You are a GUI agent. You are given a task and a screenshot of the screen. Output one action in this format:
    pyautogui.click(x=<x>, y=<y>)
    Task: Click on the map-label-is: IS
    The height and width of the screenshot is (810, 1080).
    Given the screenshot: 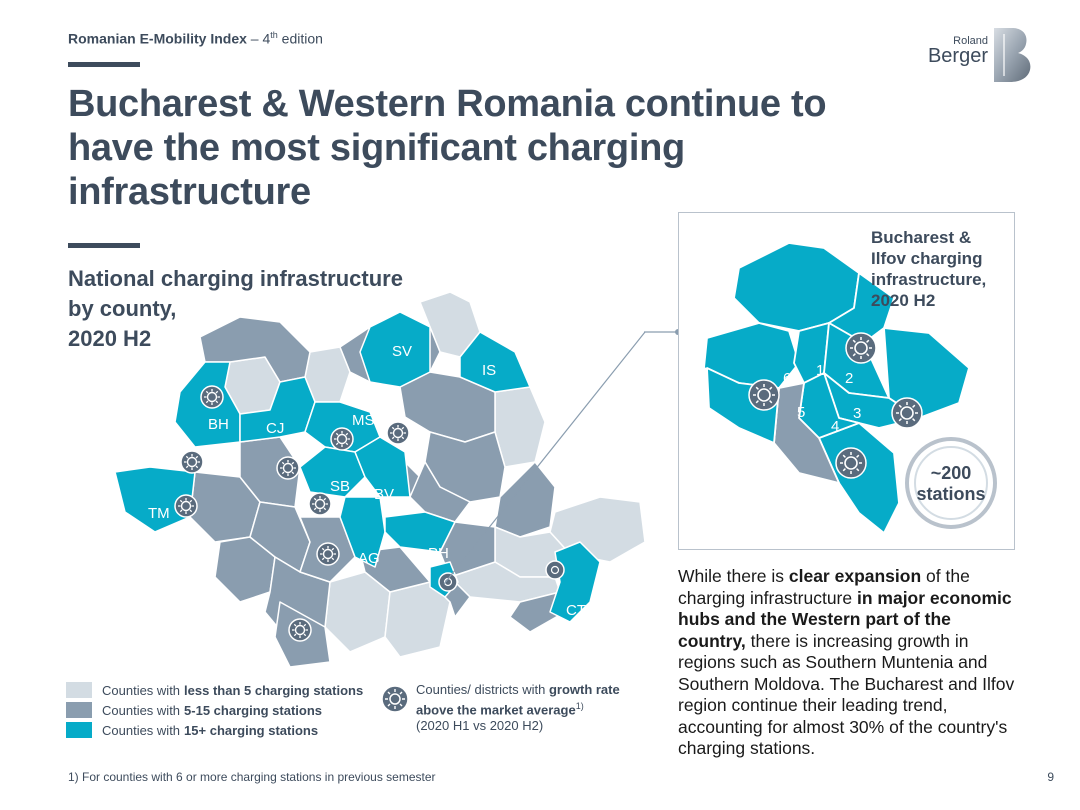 What is the action you would take?
    pyautogui.click(x=489, y=370)
    